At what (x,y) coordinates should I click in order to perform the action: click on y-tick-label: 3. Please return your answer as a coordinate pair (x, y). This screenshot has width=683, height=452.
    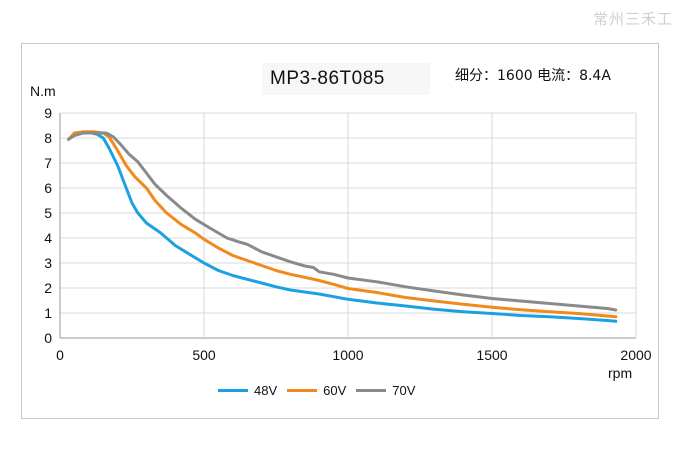
    Looking at the image, I should click on (48, 263).